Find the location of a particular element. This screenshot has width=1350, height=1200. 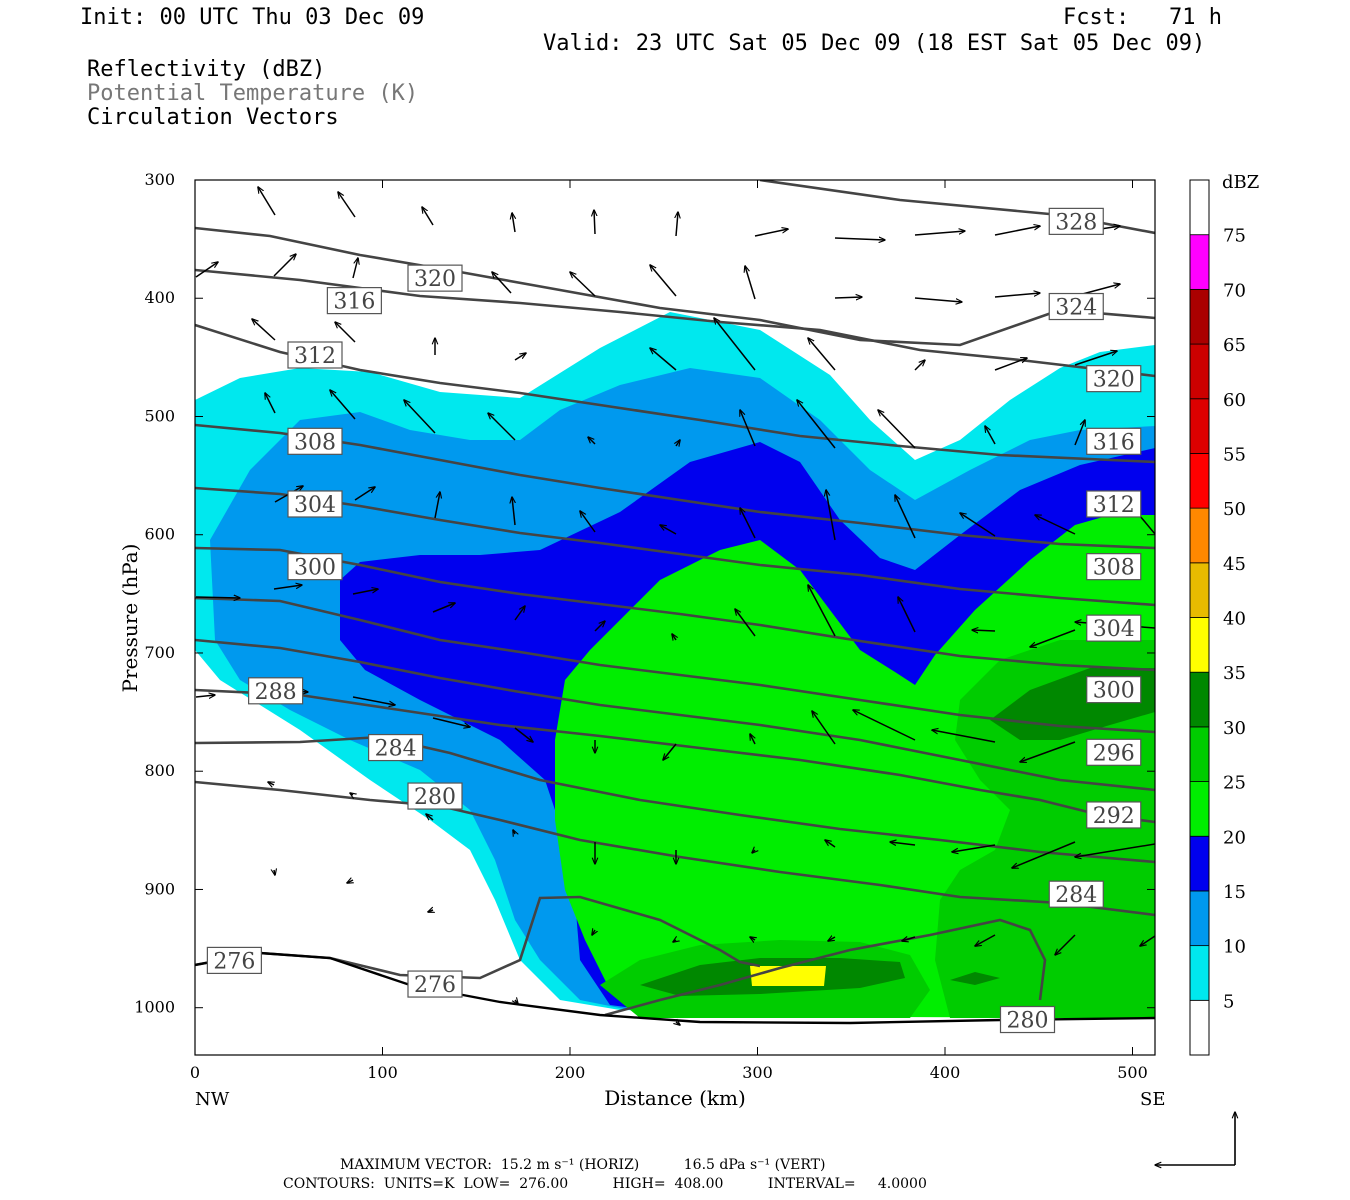

theta-label-text: 288 is located at coordinates (276, 692).